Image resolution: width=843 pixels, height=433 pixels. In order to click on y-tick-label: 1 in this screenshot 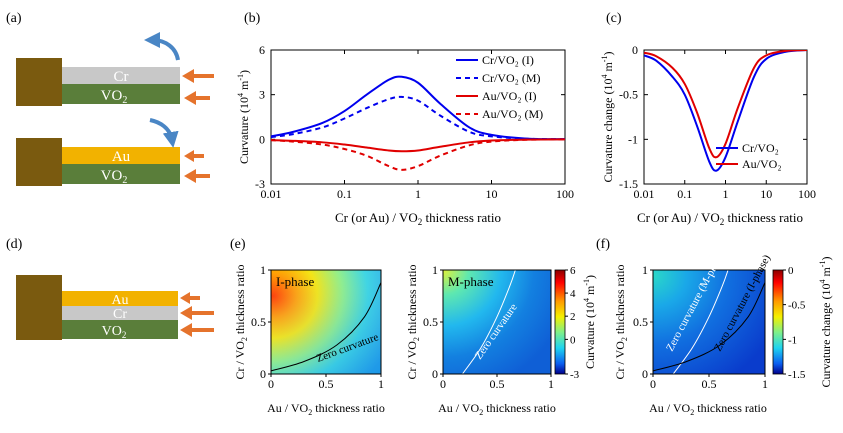, I will do `click(263, 270)`.